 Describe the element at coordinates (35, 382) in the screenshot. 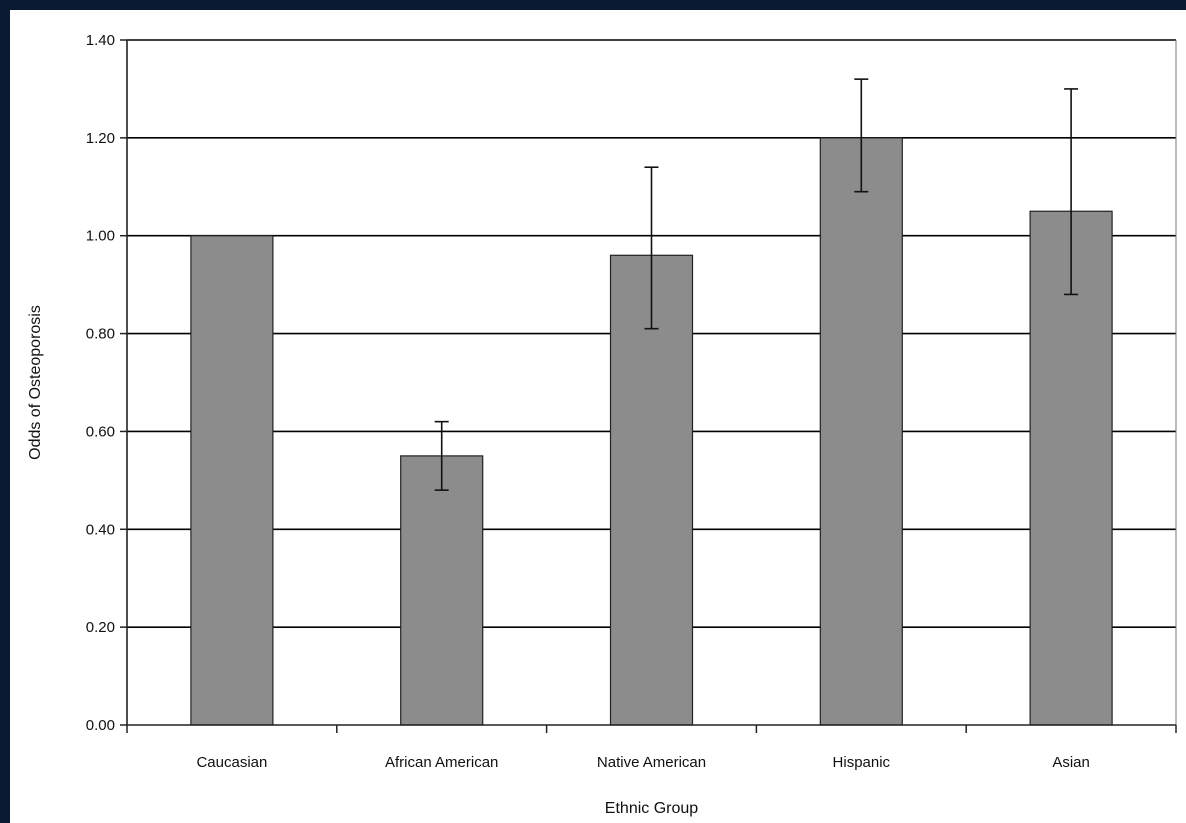

I see `y-axis-title: Odds of Osteoporosis` at that location.